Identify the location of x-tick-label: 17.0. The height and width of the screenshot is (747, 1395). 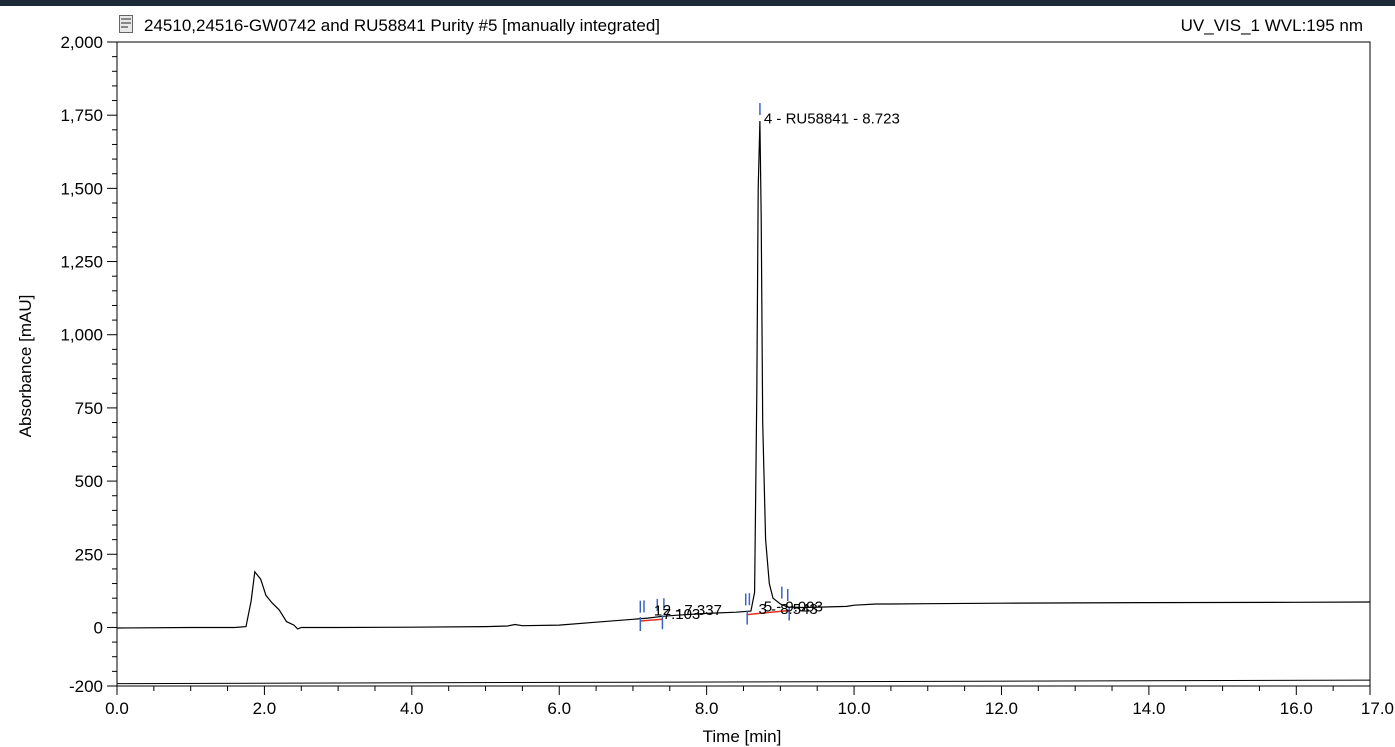
(1377, 708).